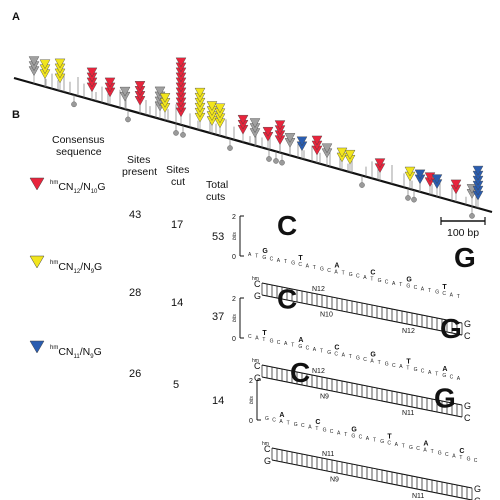 The height and width of the screenshot is (500, 500). Describe the element at coordinates (326, 315) in the screenshot. I see `spacer-label: N10` at that location.